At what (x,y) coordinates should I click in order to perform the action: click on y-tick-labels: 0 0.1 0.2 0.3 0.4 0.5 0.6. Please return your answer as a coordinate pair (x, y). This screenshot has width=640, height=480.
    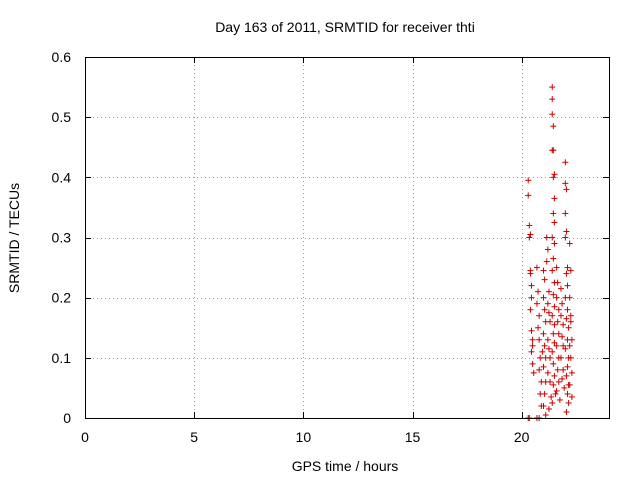
    Looking at the image, I should click on (62, 237).